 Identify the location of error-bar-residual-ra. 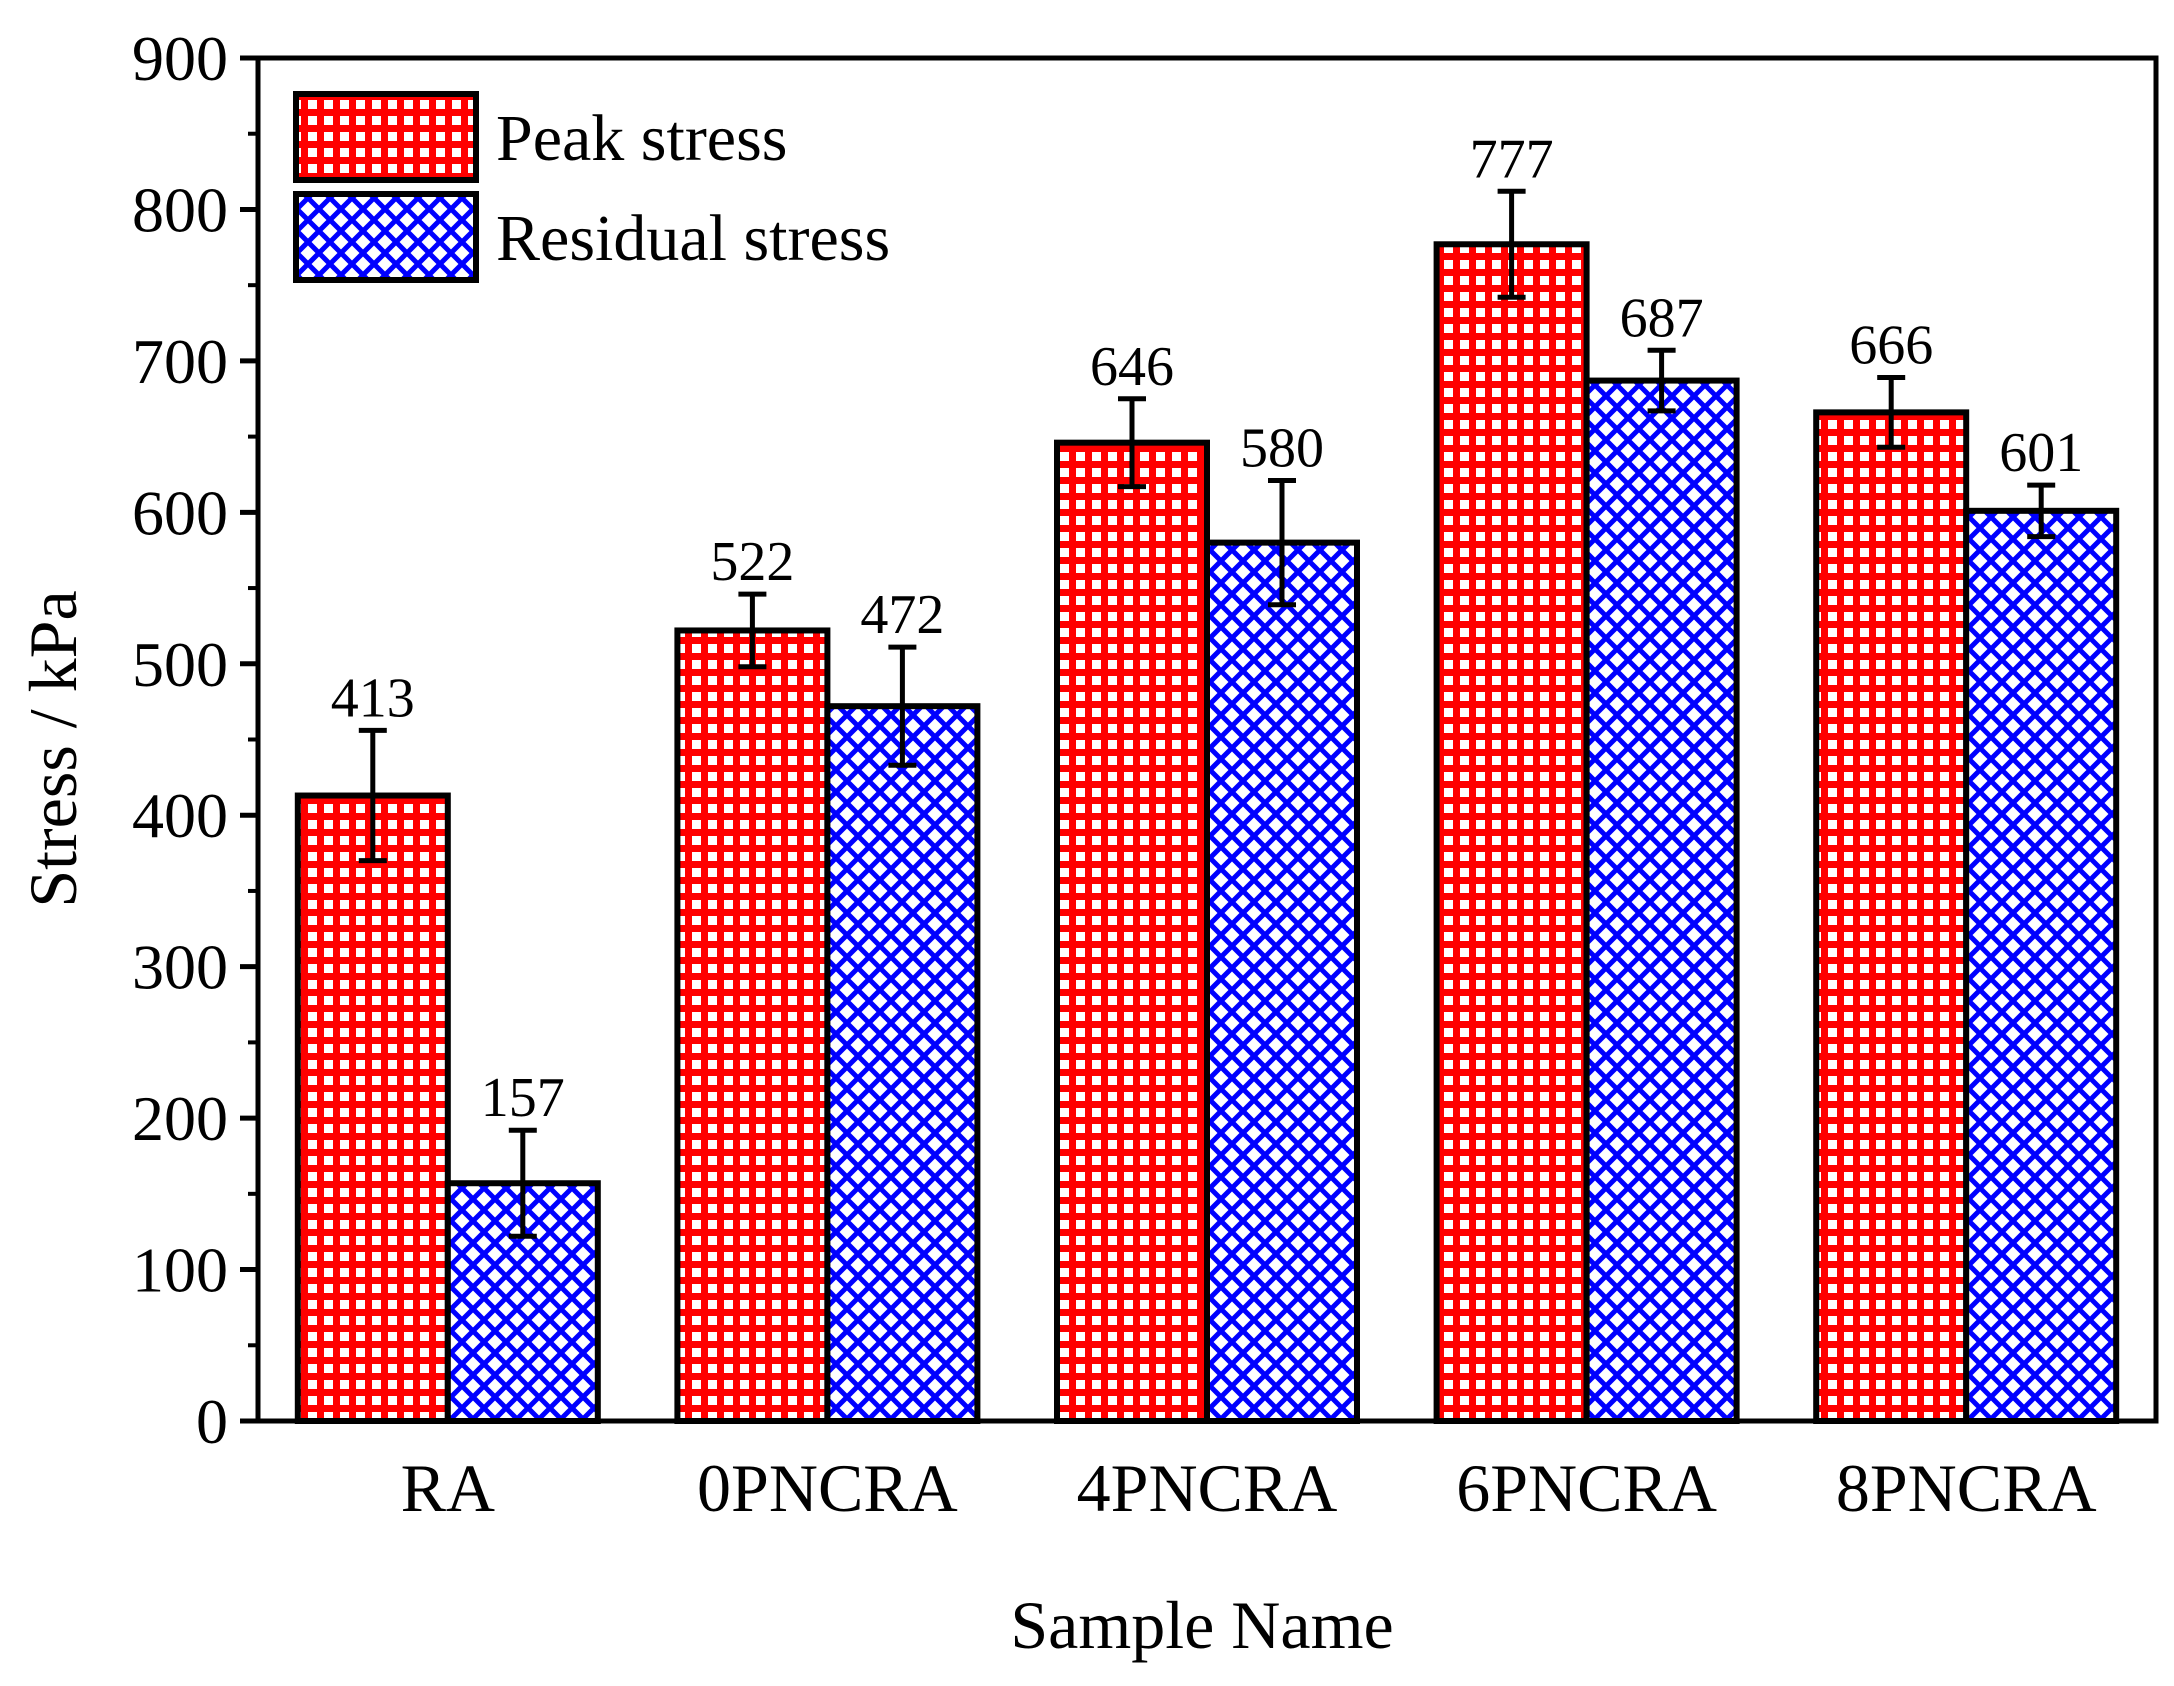
(522, 1183).